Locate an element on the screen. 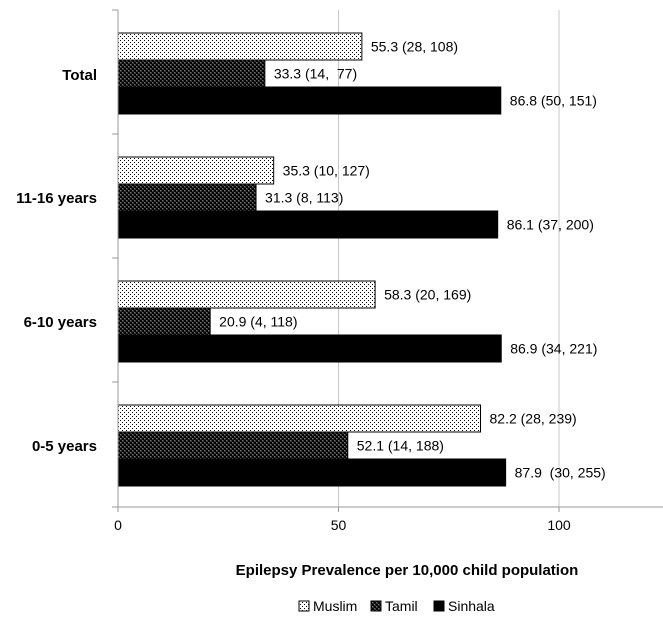 This screenshot has width=663, height=617. category-labels: Total 11-16 years 6-10 years 0-5 years is located at coordinates (56, 261).